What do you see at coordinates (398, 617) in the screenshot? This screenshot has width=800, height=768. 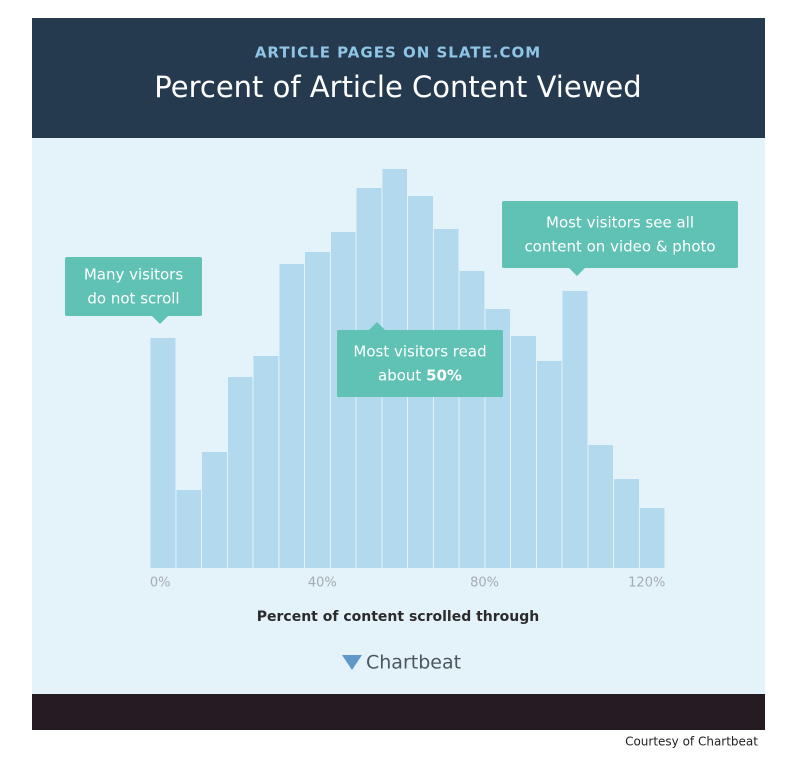 I see `x-axis-label: Percent of content scrolled through` at bounding box center [398, 617].